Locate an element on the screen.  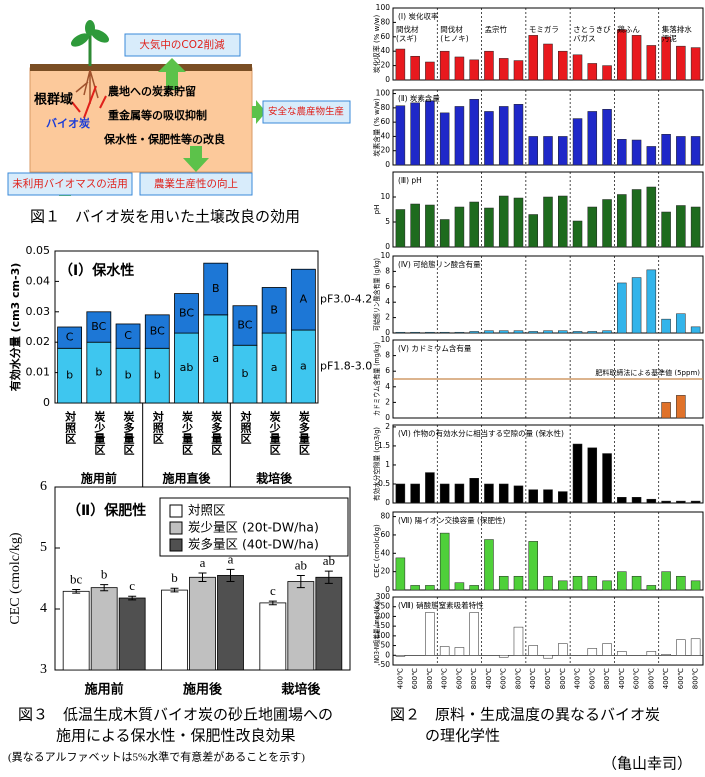
figure-caption: の理化学性 is located at coordinates (462, 735).